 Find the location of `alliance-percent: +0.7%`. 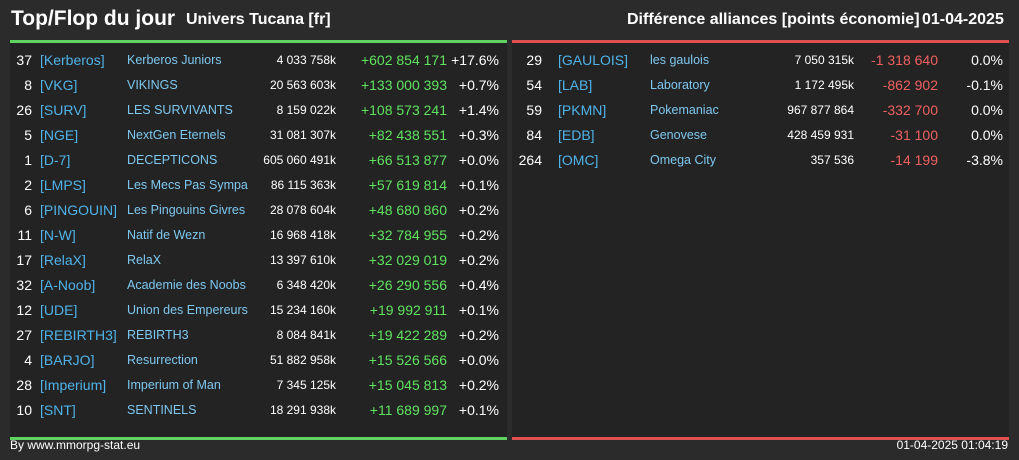

alliance-percent: +0.7% is located at coordinates (478, 85).